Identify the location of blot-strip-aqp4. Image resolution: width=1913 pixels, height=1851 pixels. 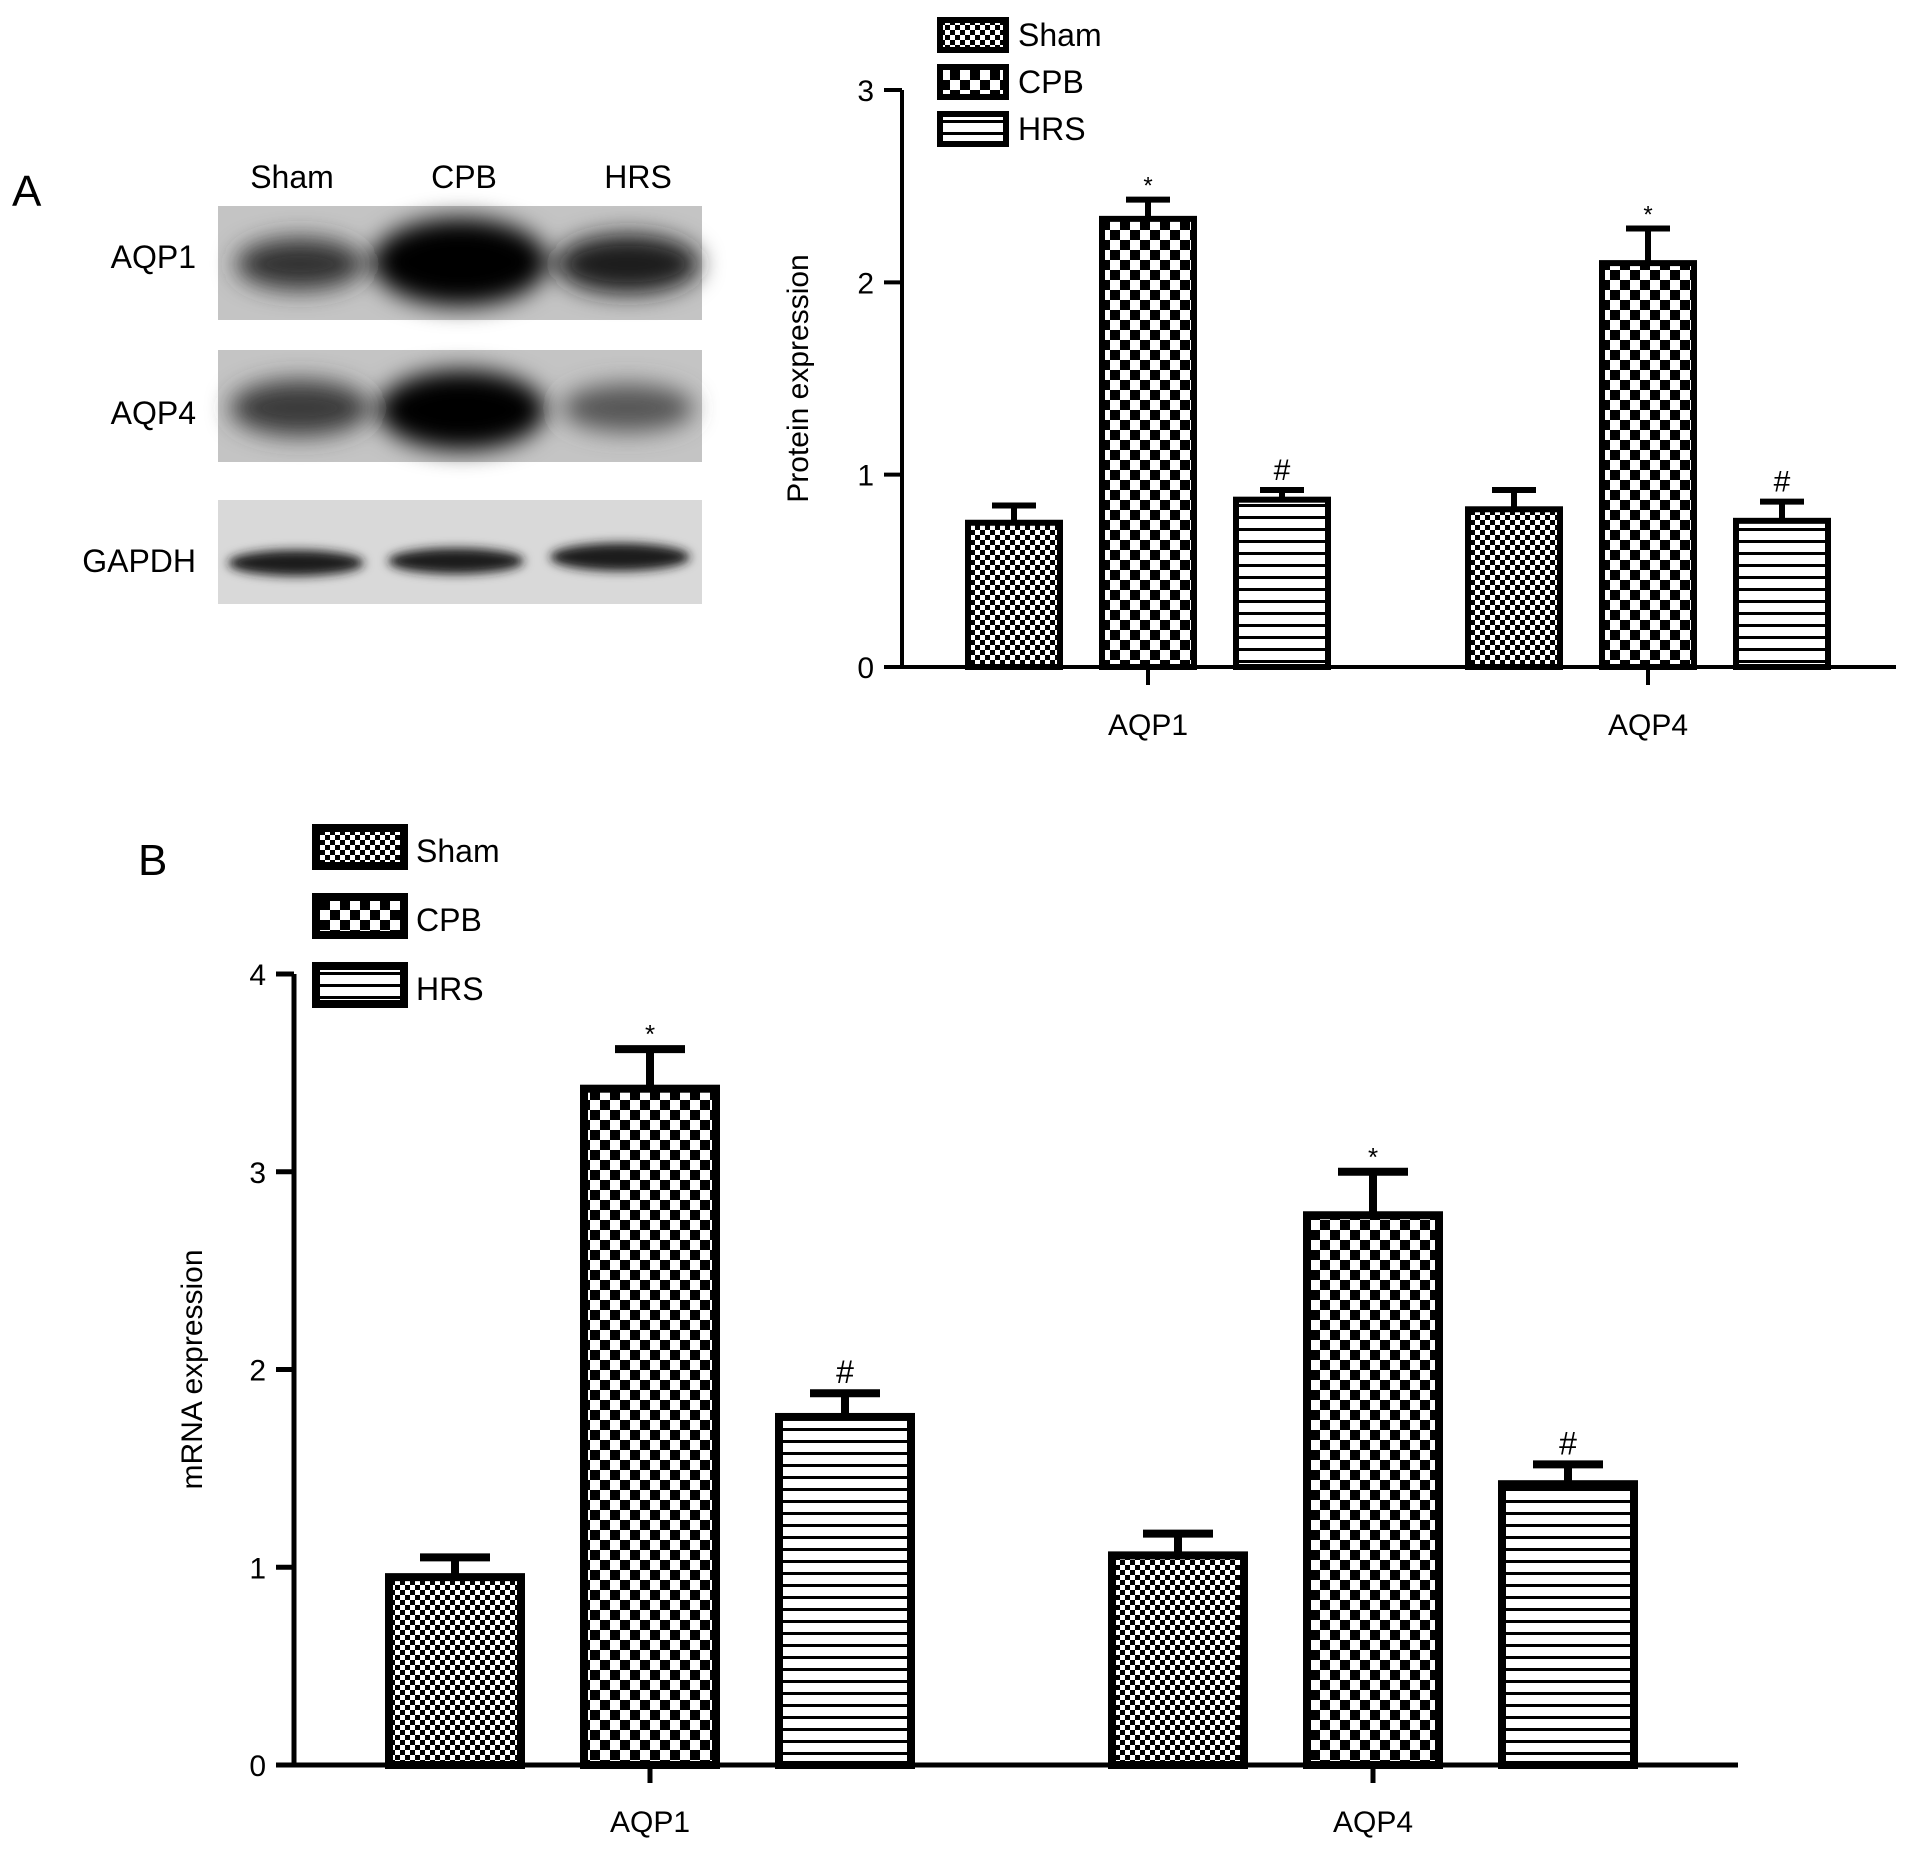
(460, 406).